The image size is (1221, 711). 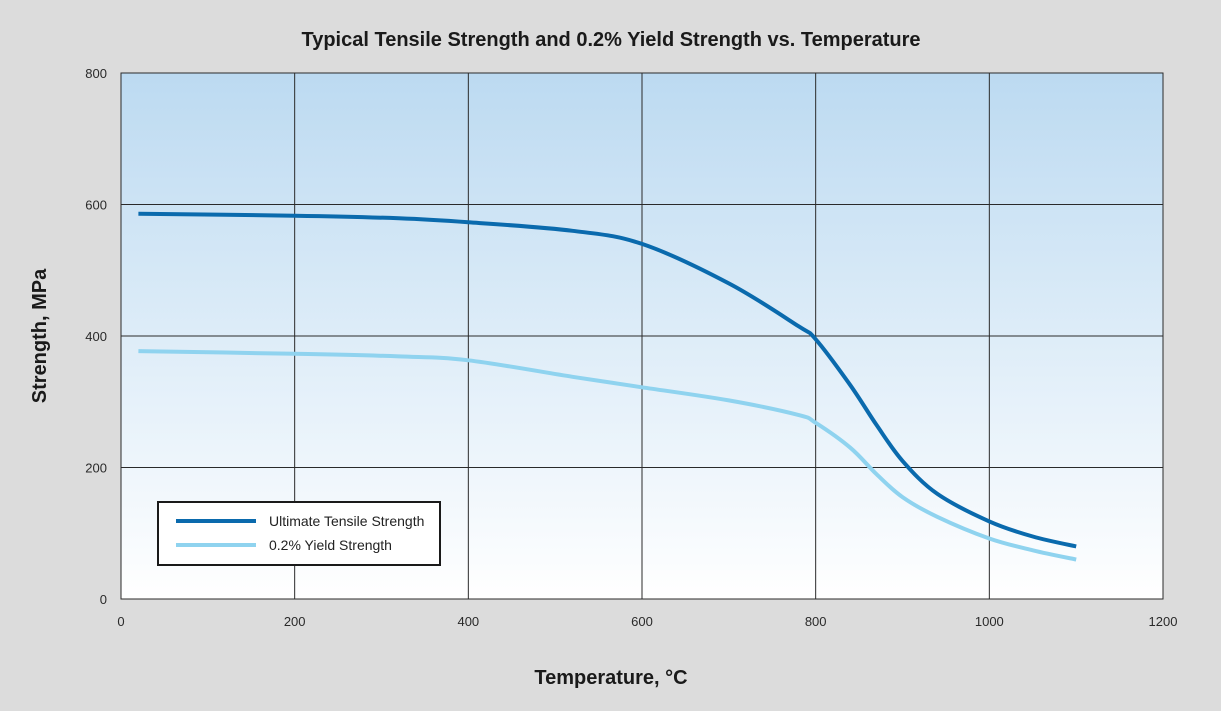 What do you see at coordinates (96, 468) in the screenshot?
I see `y-tick-label: 200` at bounding box center [96, 468].